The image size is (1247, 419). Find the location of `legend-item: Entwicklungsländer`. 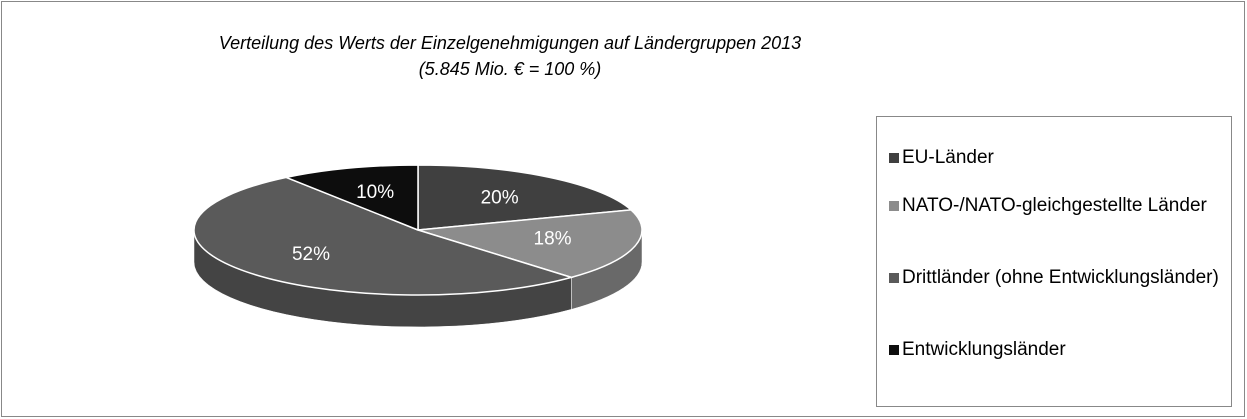

legend-item: Entwicklungsländer is located at coordinates (1059, 350).